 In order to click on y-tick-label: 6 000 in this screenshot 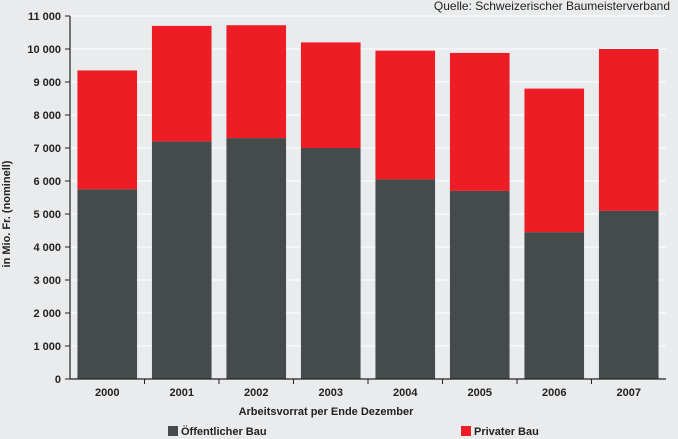, I will do `click(47, 182)`.